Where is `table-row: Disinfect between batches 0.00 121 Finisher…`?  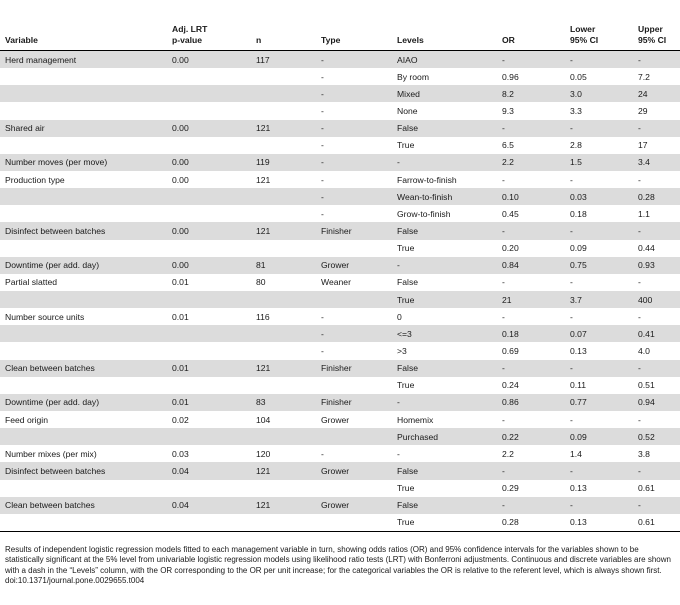 table-row: Disinfect between batches 0.00 121 Finisher… is located at coordinates (340, 231).